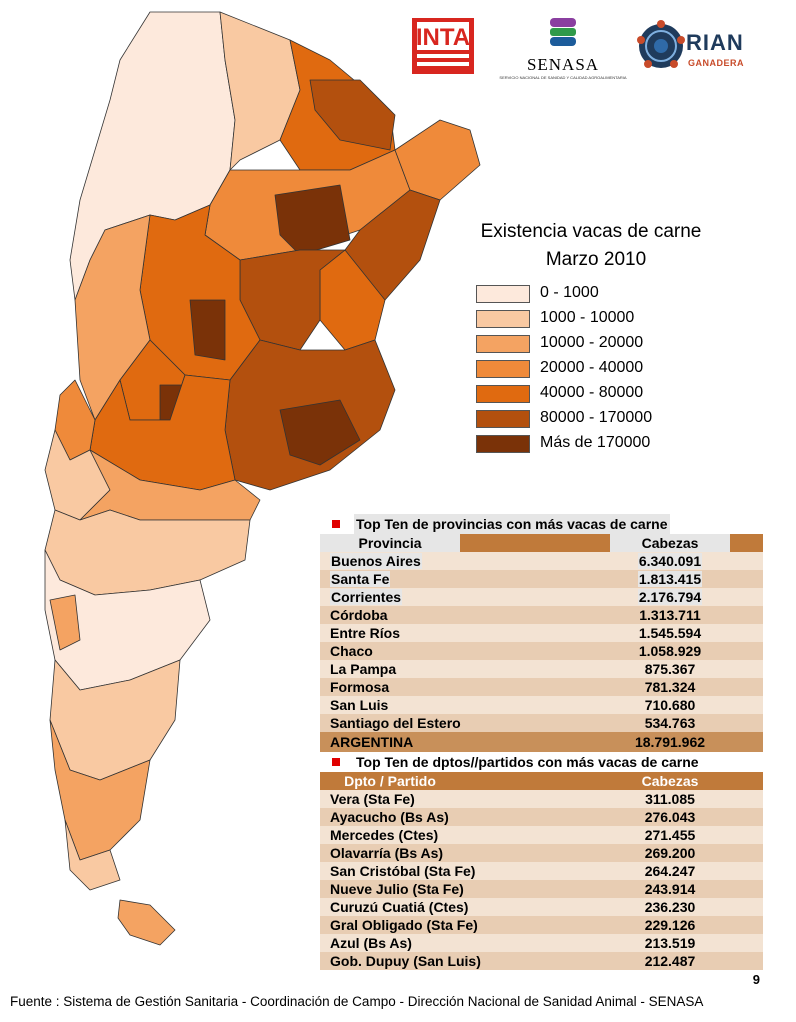 The image size is (796, 1022). What do you see at coordinates (670, 543) in the screenshot?
I see `provinces-col-heads: Cabezas` at bounding box center [670, 543].